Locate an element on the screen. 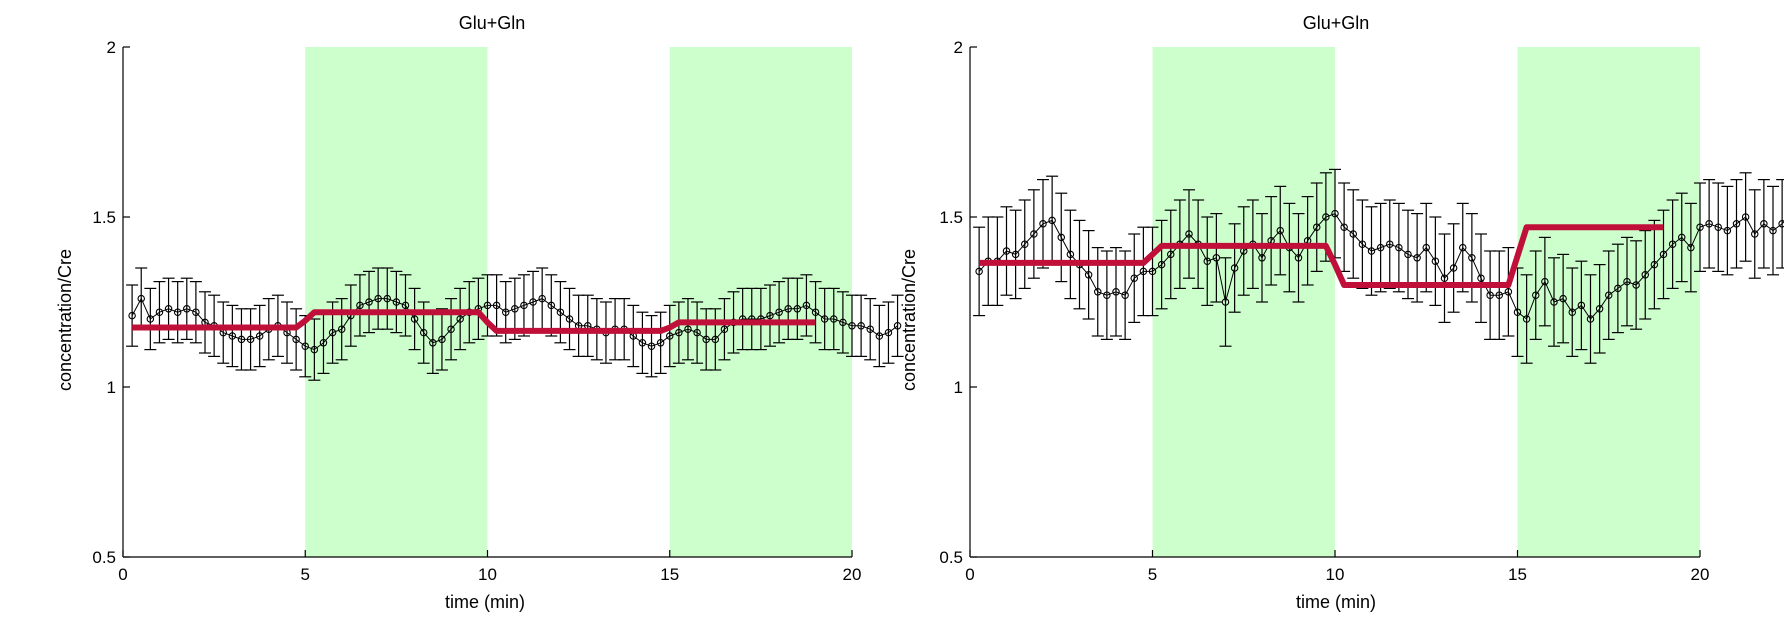  x-axis-label: time (min) is located at coordinates (1336, 602).